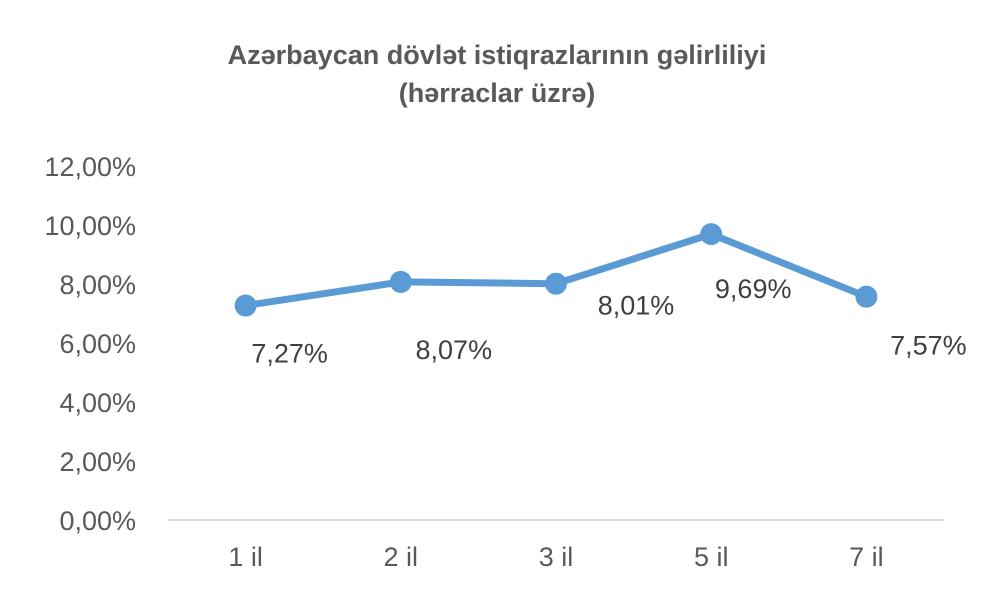 Image resolution: width=994 pixels, height=606 pixels. Describe the element at coordinates (97, 462) in the screenshot. I see `y-tick-label: 2,00%` at that location.